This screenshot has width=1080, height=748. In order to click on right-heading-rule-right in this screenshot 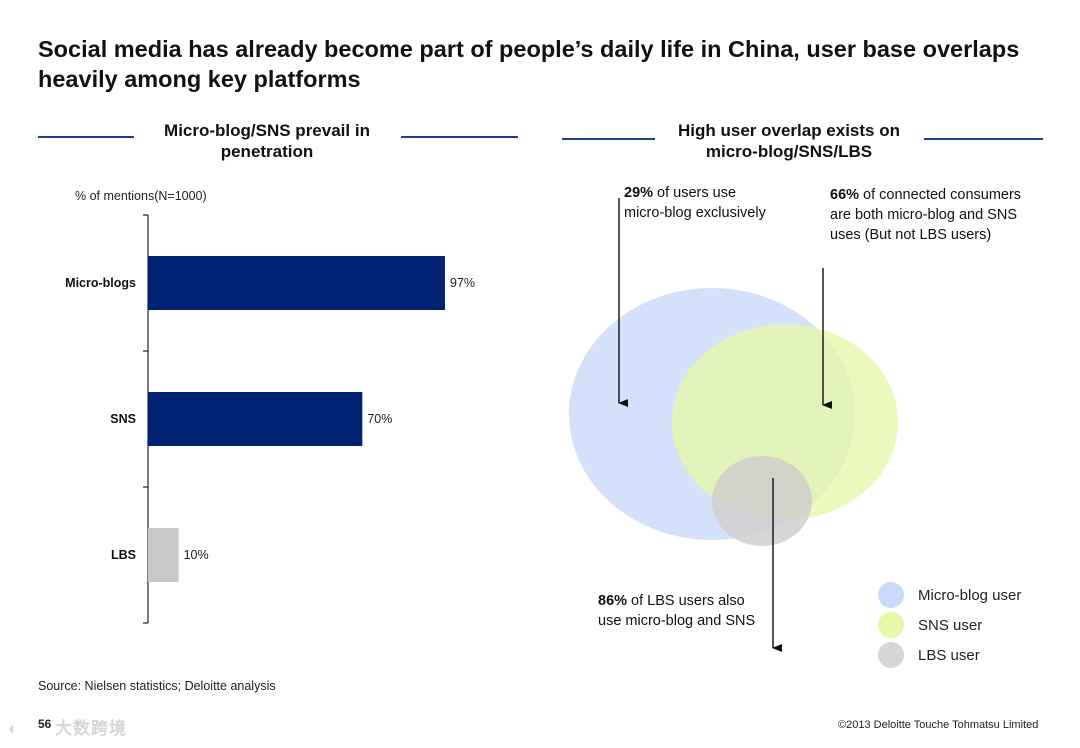, I will do `click(983, 139)`.